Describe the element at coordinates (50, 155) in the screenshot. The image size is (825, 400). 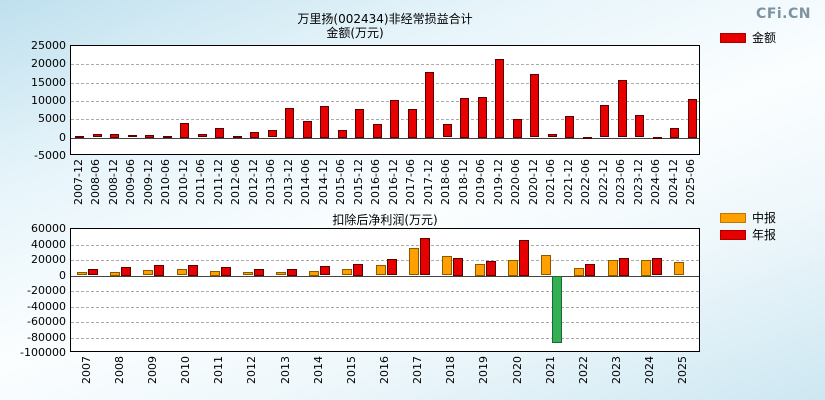
I see `y-axis-tick-label: -5000` at that location.